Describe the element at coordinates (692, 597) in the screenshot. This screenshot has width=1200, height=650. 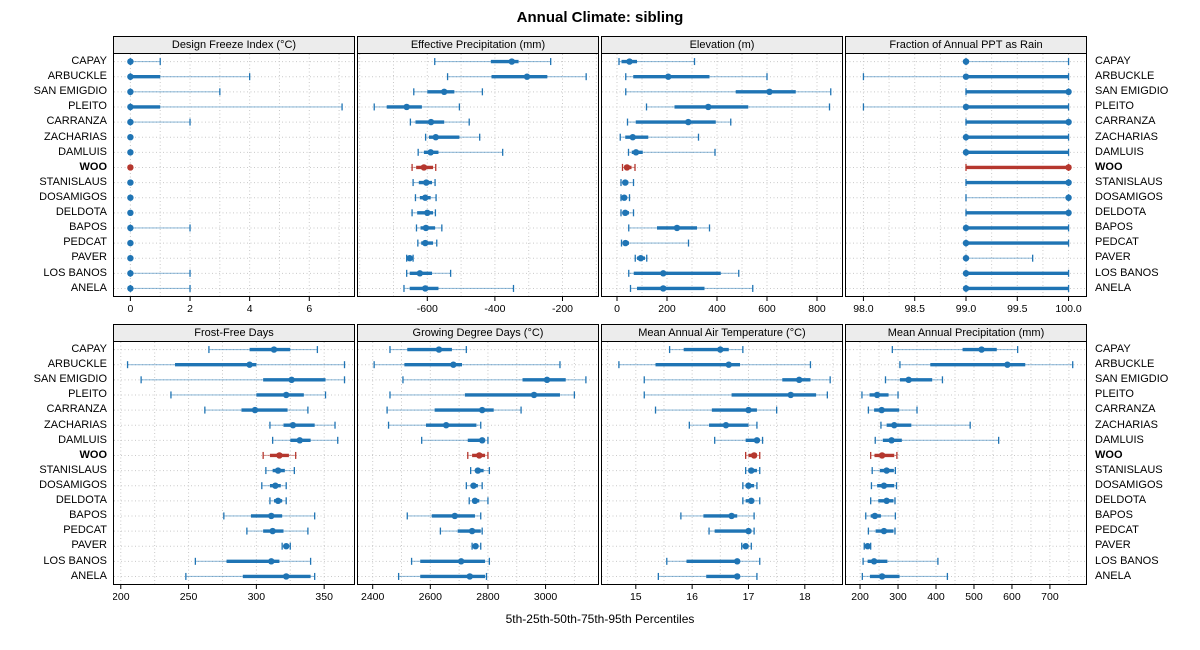
I see `axis-tick-label: 16` at that location.